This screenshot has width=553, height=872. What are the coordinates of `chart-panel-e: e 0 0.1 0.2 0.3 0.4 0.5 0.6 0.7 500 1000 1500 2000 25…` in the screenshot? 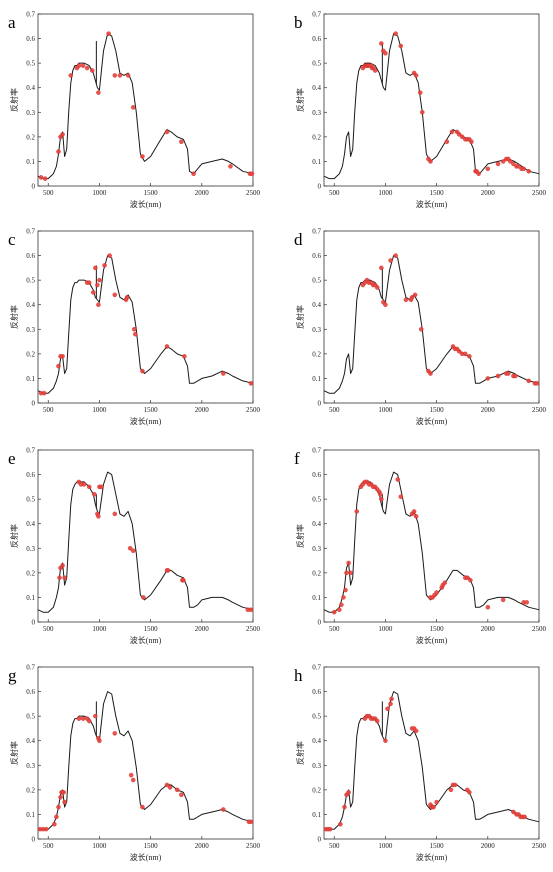 It's located at (134, 546).